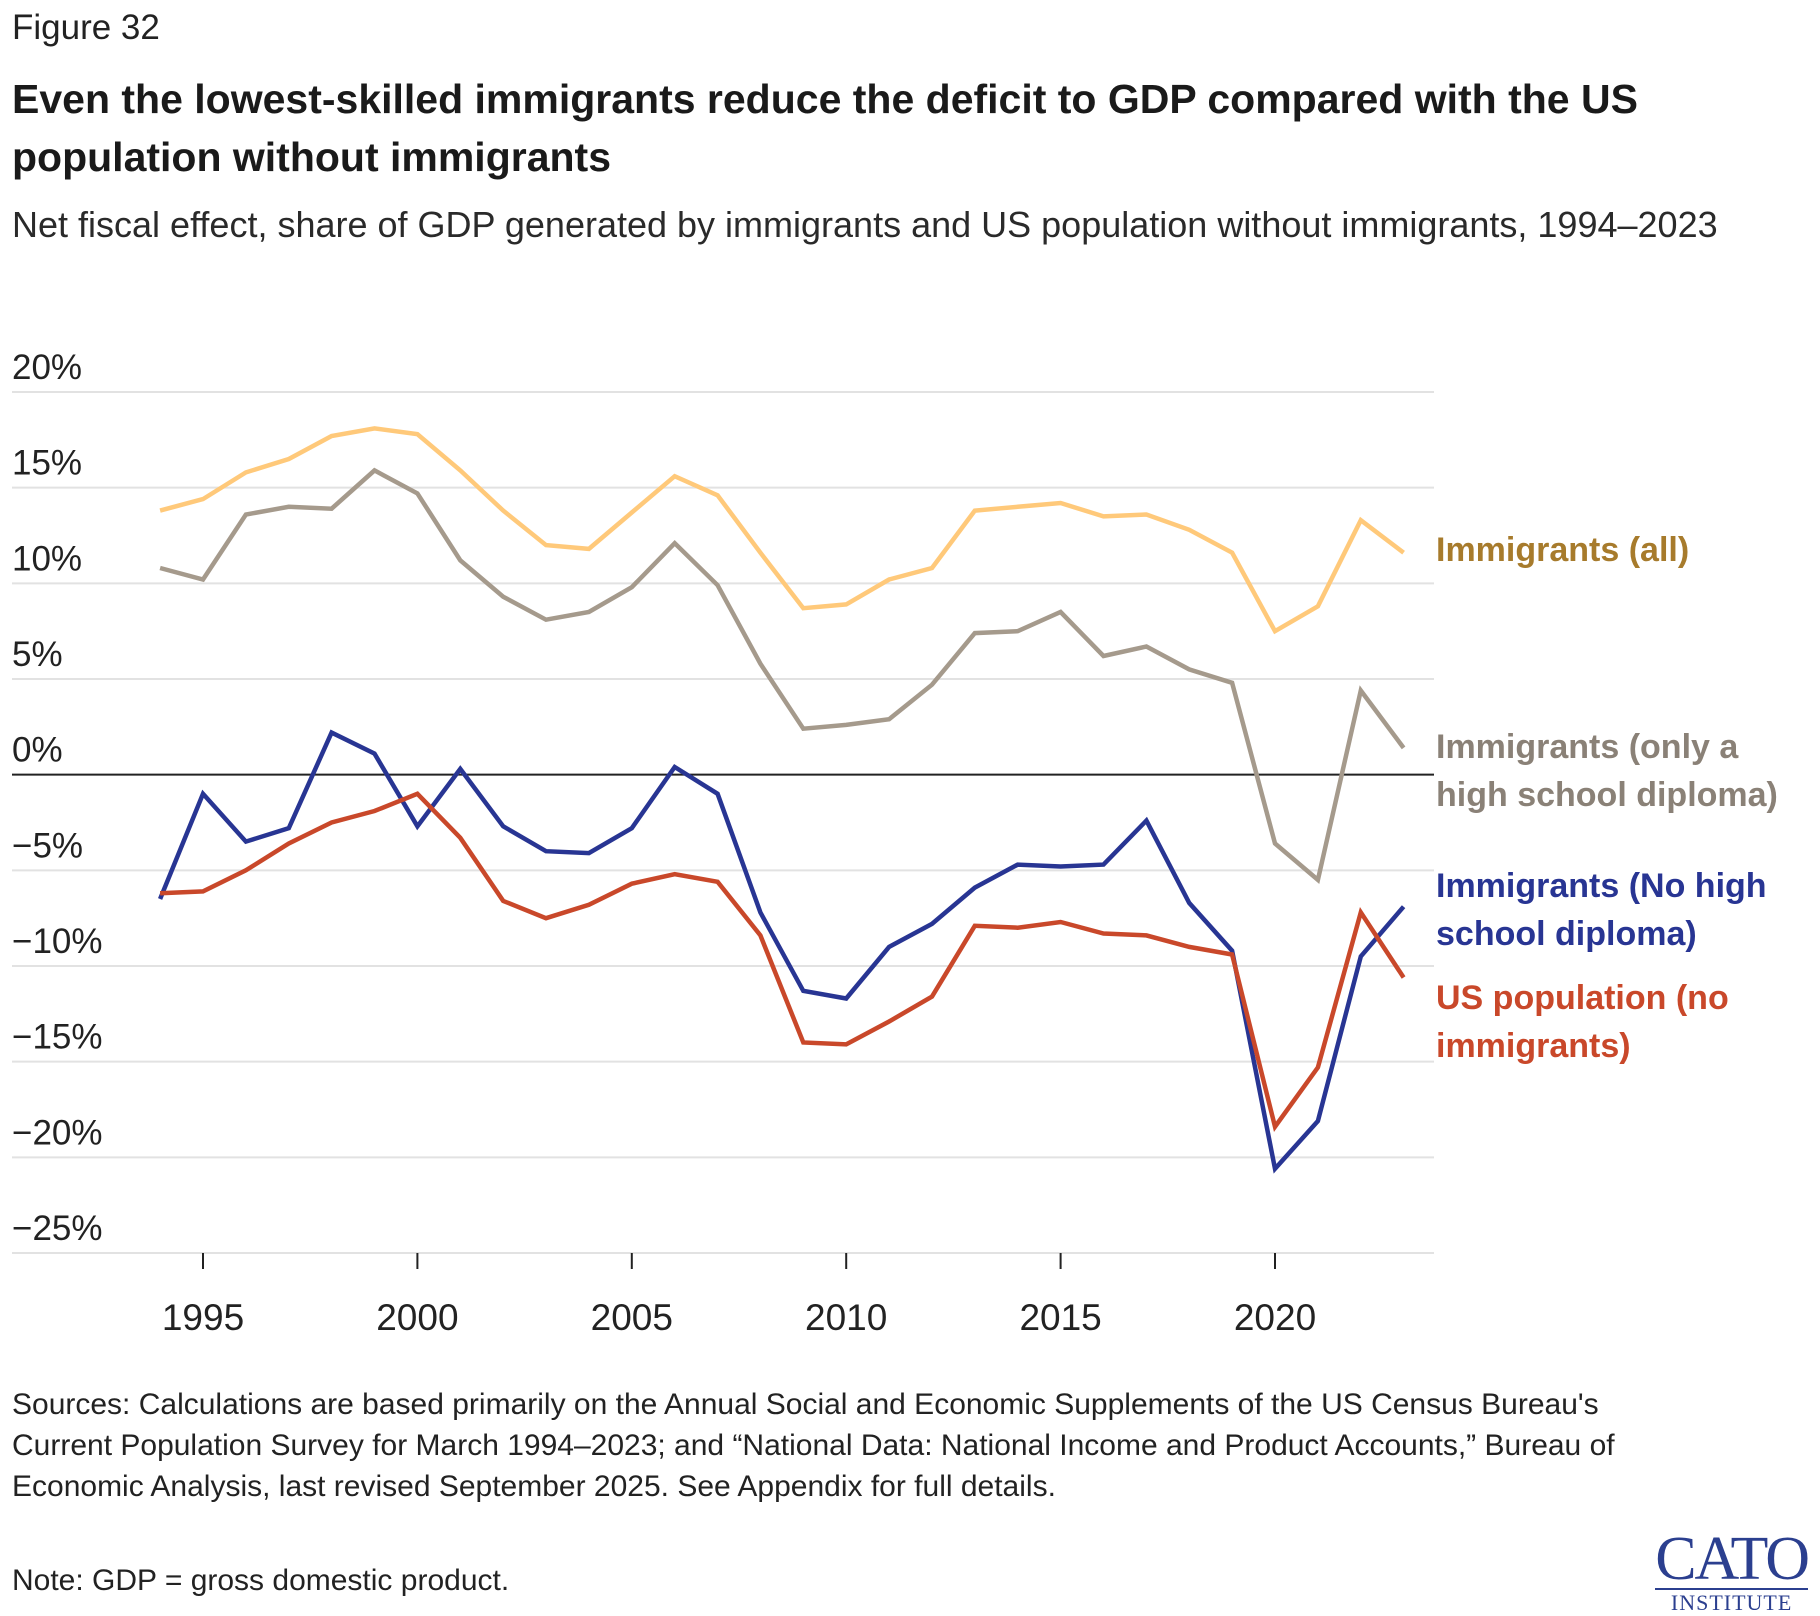 The width and height of the screenshot is (1820, 1616). I want to click on label-line: US population (no, so click(1582, 998).